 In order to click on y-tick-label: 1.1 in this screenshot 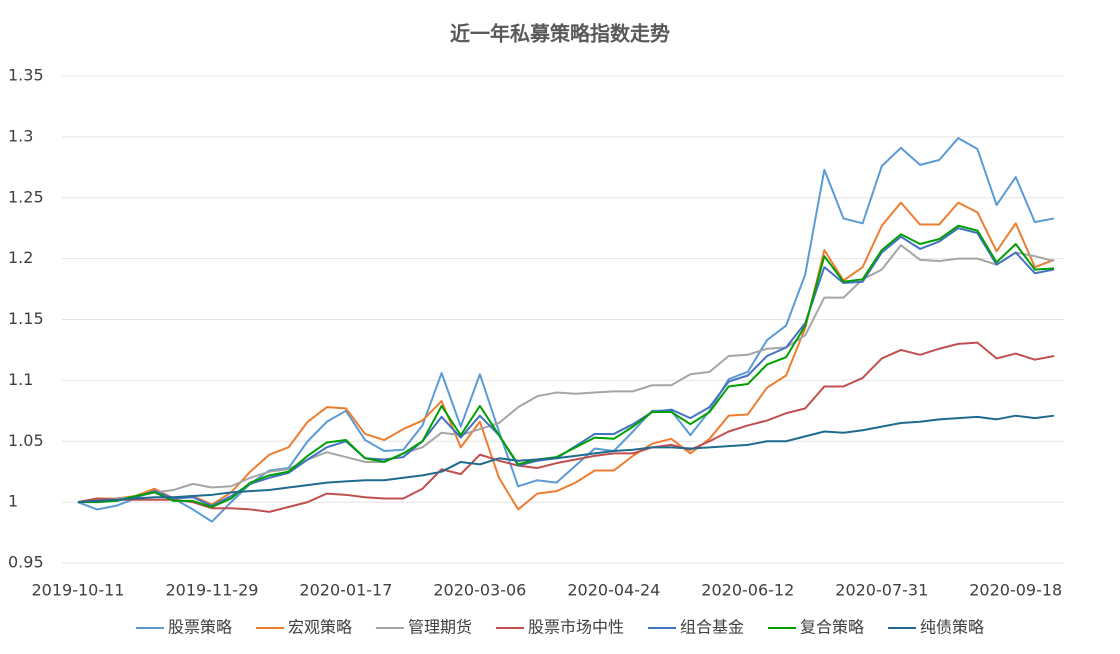, I will do `click(20, 379)`.